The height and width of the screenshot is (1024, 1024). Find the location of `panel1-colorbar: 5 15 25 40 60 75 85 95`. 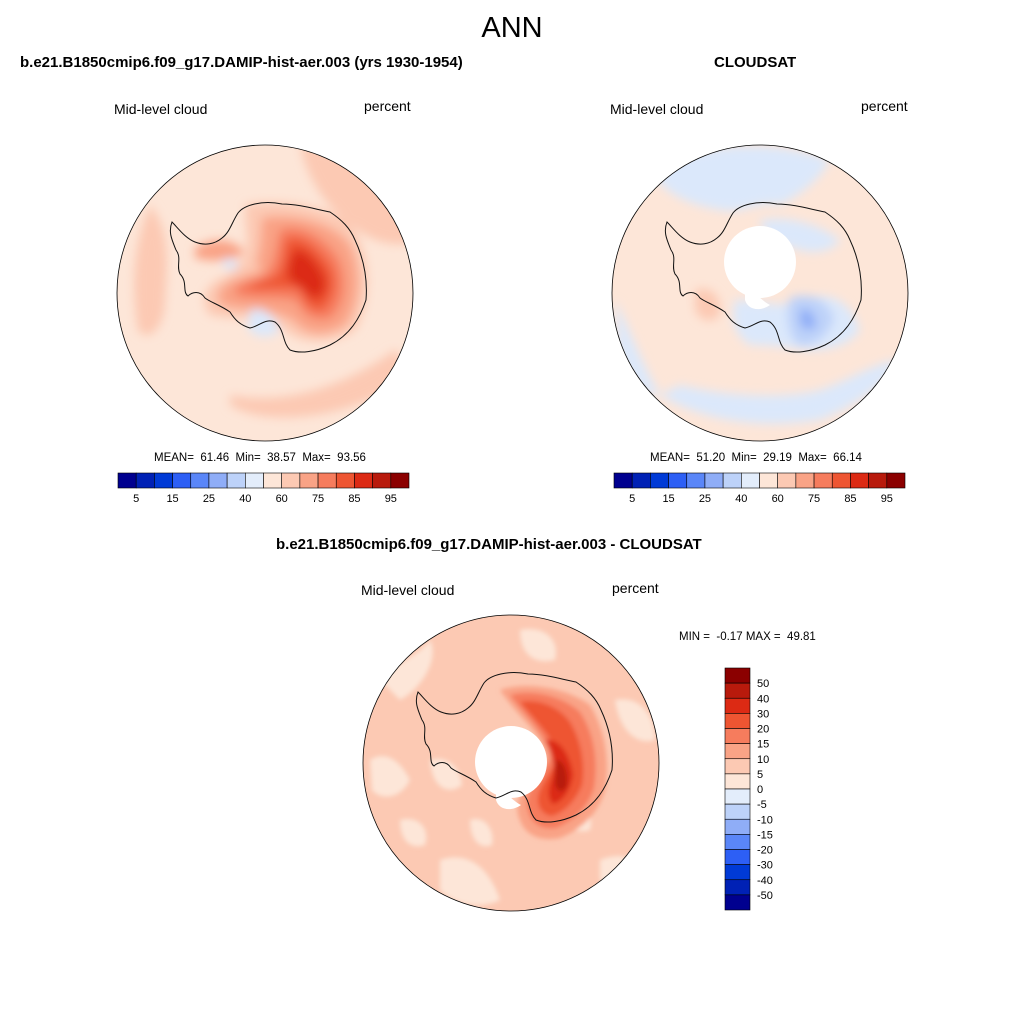

panel1-colorbar: 5 15 25 40 60 75 85 95 is located at coordinates (263, 488).